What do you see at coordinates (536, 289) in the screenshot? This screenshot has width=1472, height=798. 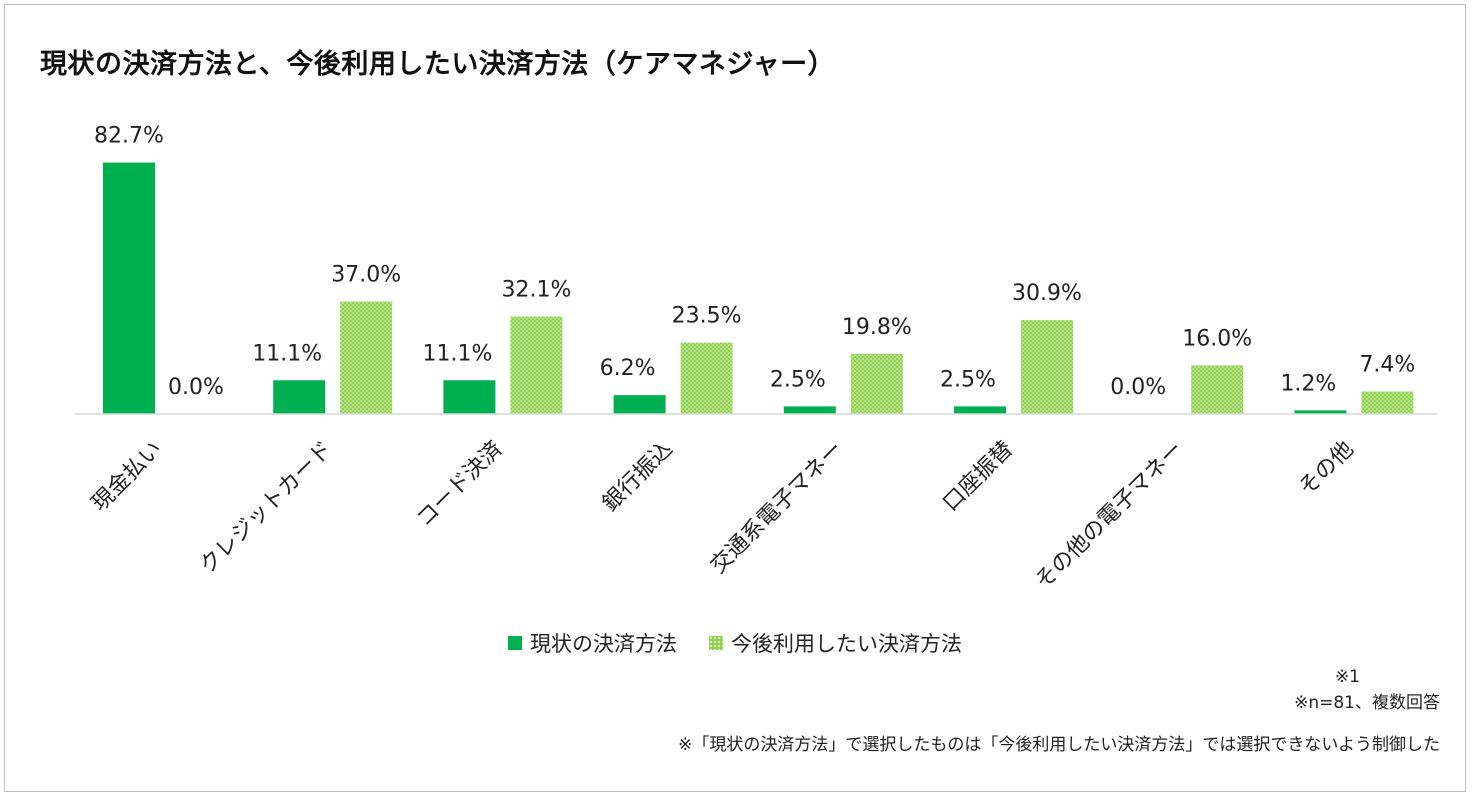 I see `data-label-future-2: 32.1%` at bounding box center [536, 289].